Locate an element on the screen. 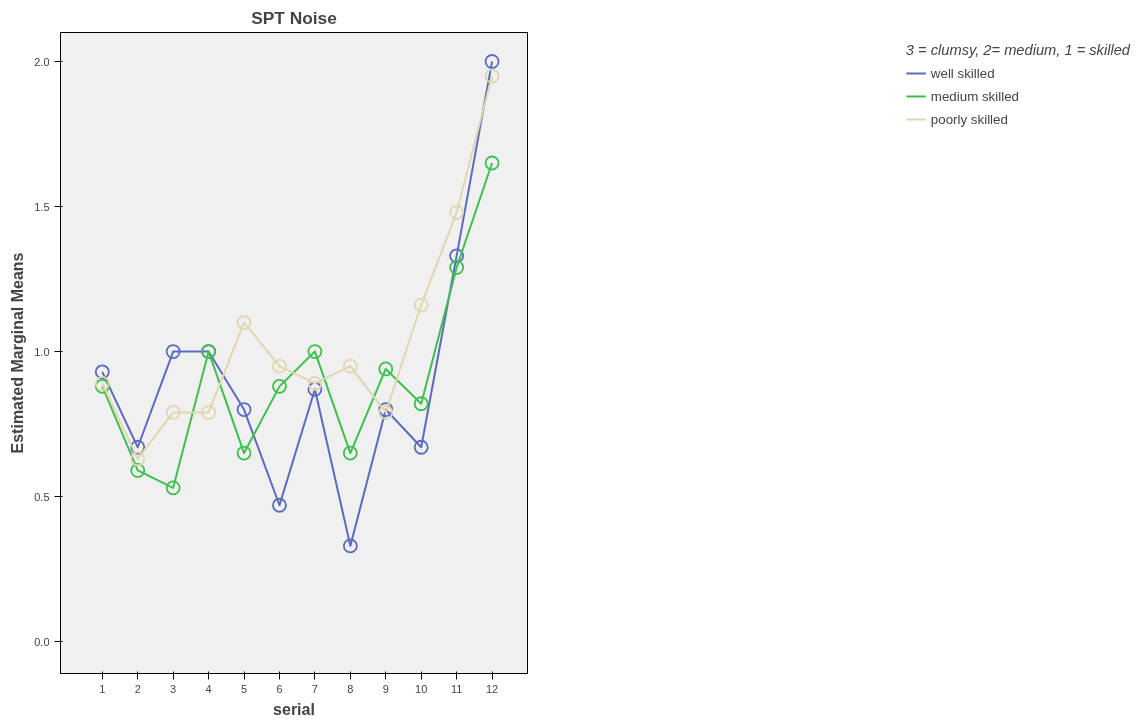 The height and width of the screenshot is (728, 1147). x-tick-label: 9 is located at coordinates (385, 688).